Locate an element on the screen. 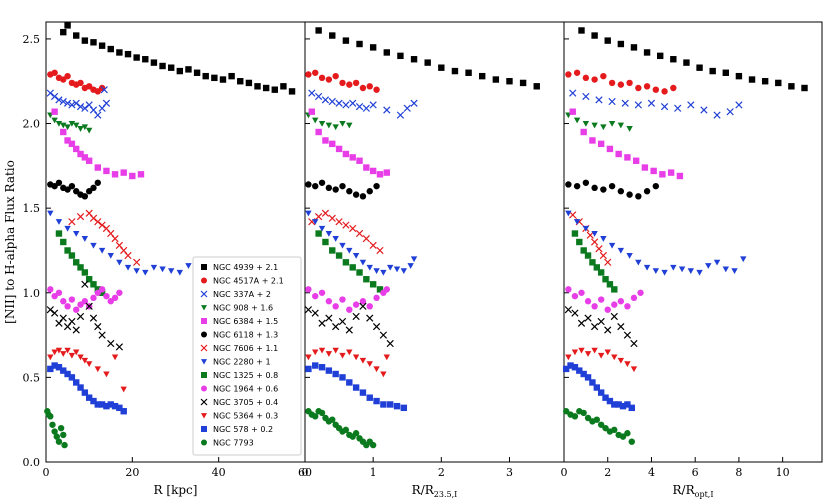 Image resolution: width=830 pixels, height=499 pixels. legend-item: NGC 337A + 2 is located at coordinates (235, 294).